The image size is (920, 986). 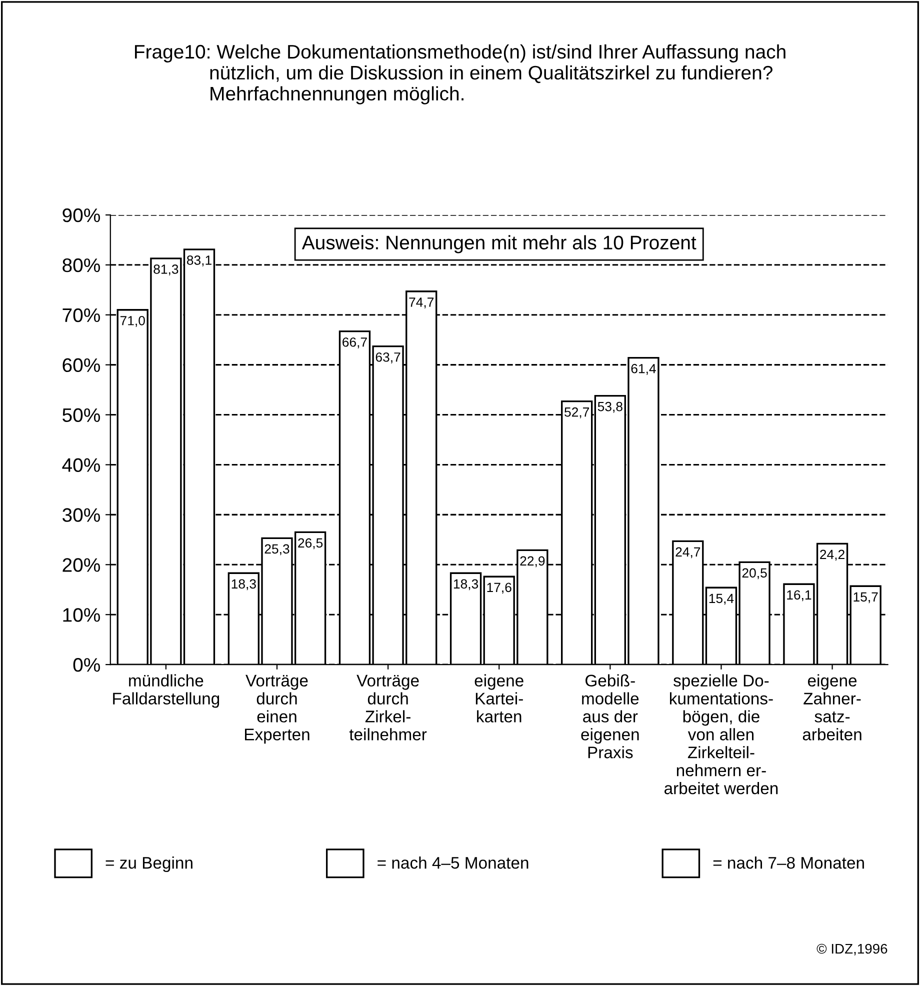 What do you see at coordinates (81, 565) in the screenshot?
I see `y-tick-label: 20%` at bounding box center [81, 565].